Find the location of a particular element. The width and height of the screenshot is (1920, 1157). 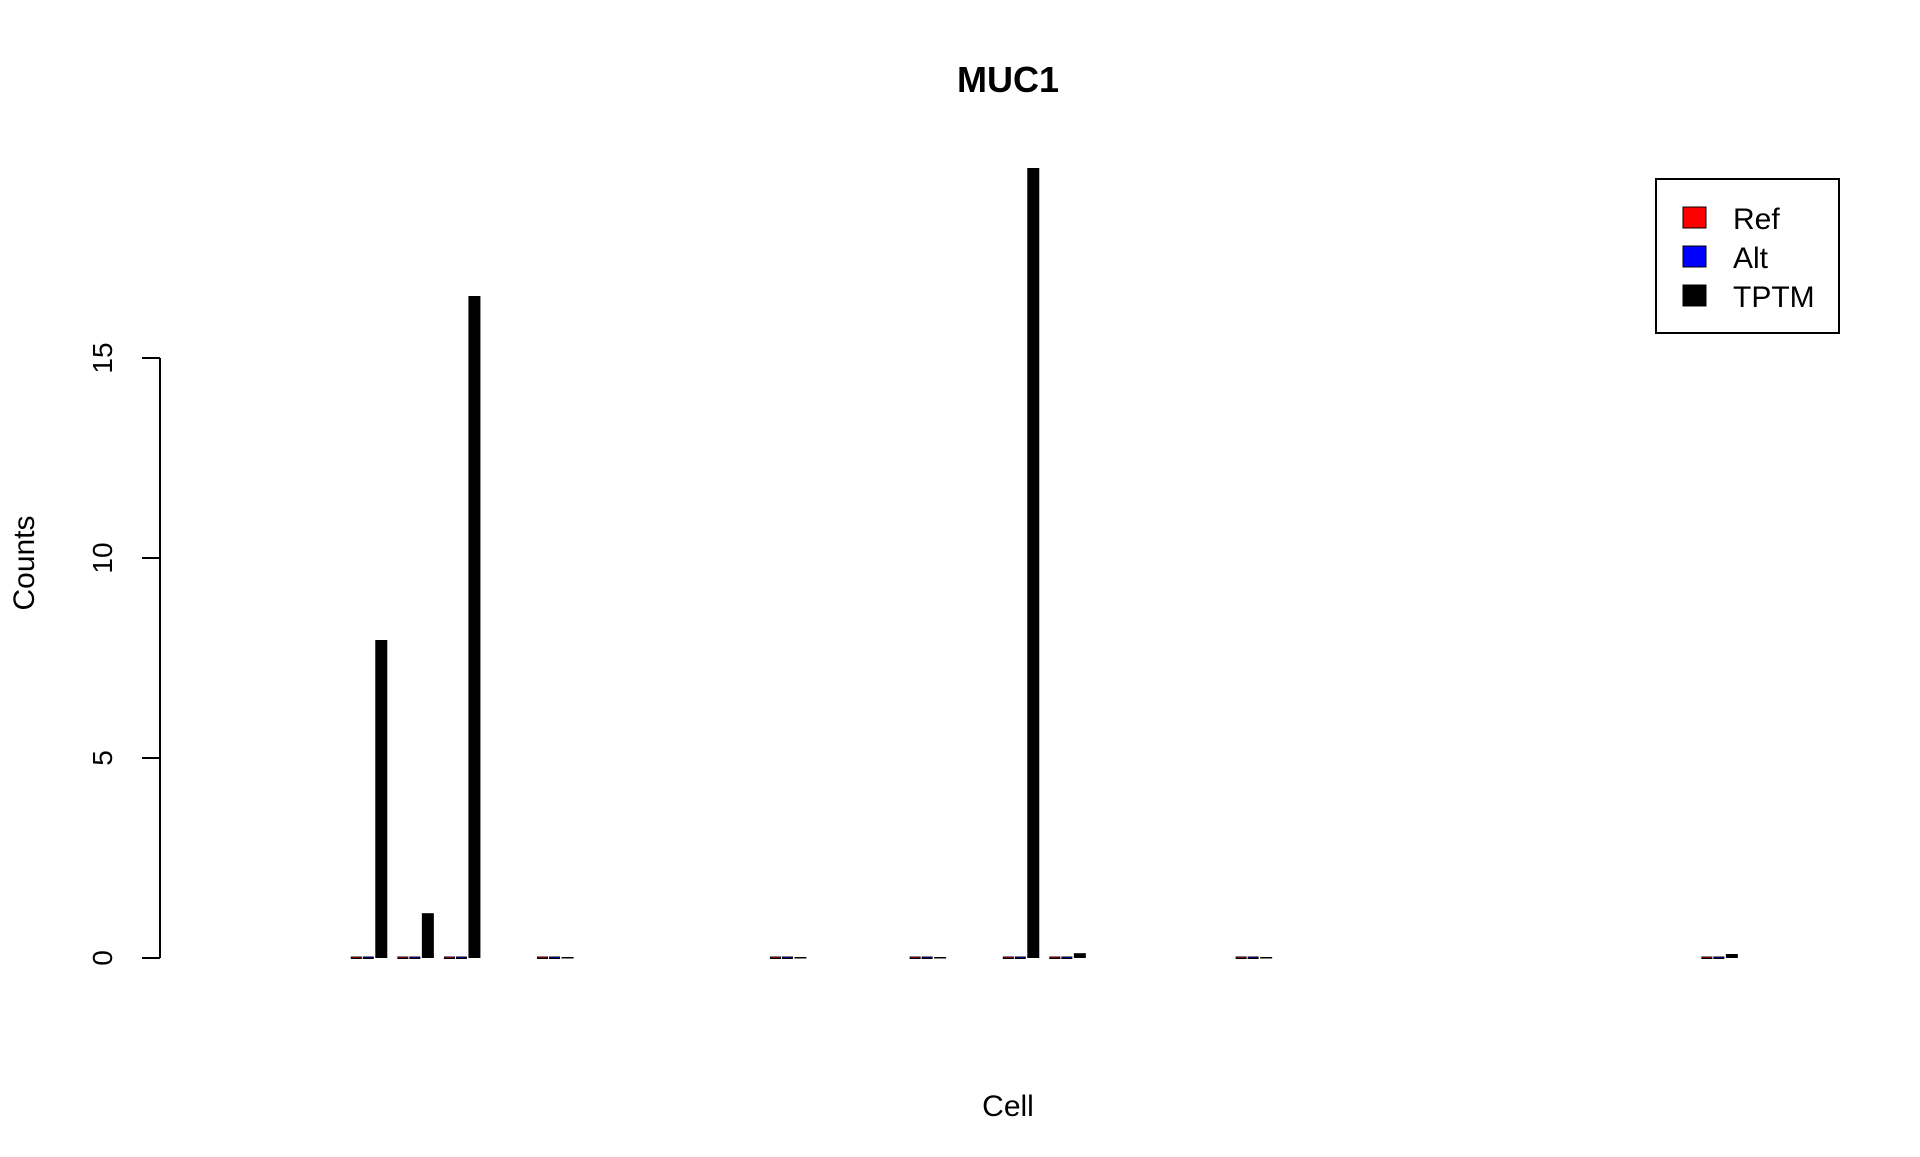

legend-label-ref: Ref is located at coordinates (1756, 219).